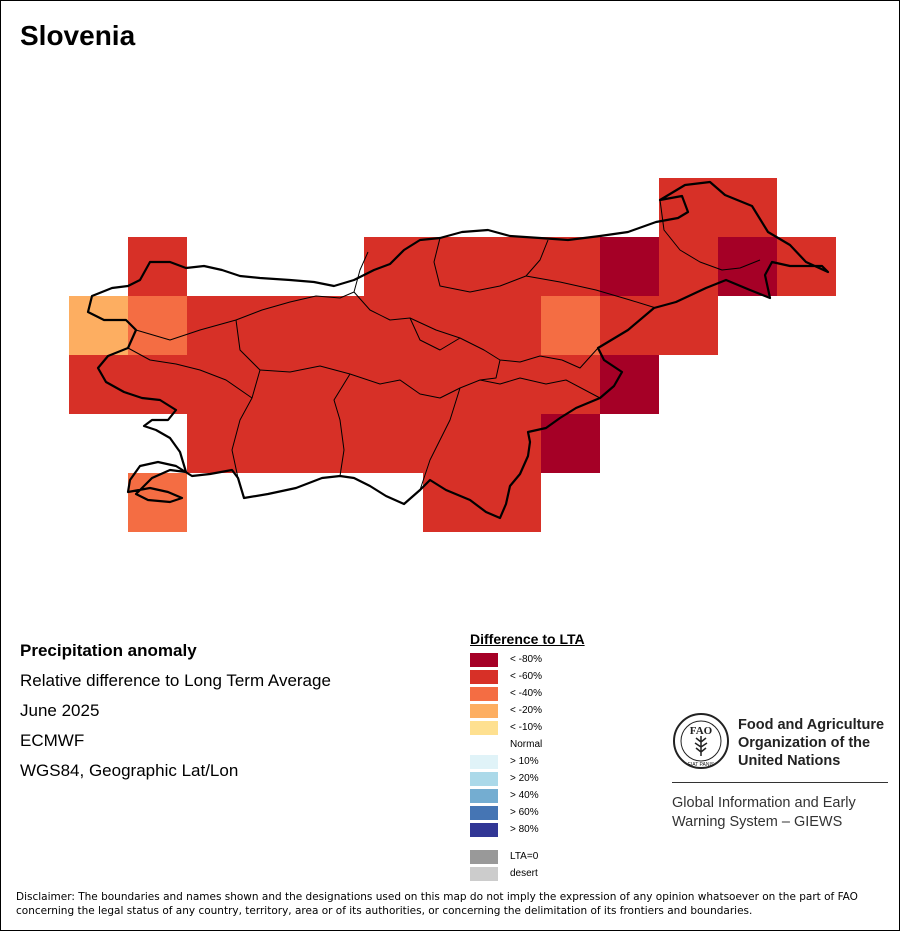 Image resolution: width=900 pixels, height=931 pixels. I want to click on legend-item: < -80%, so click(565, 659).